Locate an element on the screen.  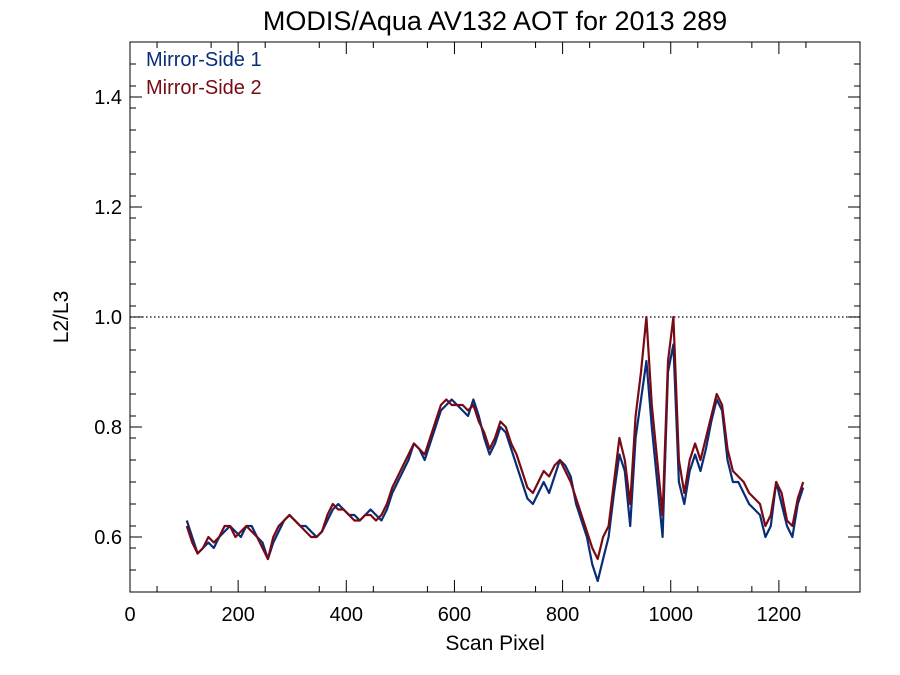
y-tick-label: 1.2 is located at coordinates (108, 208).